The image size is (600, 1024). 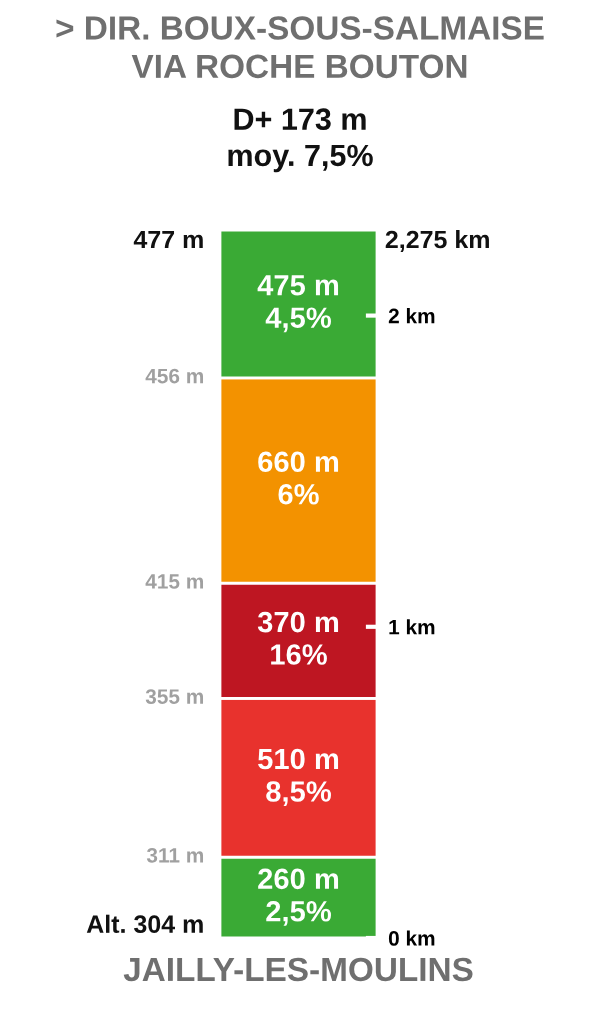 I want to click on text: 311 m, so click(x=175, y=855).